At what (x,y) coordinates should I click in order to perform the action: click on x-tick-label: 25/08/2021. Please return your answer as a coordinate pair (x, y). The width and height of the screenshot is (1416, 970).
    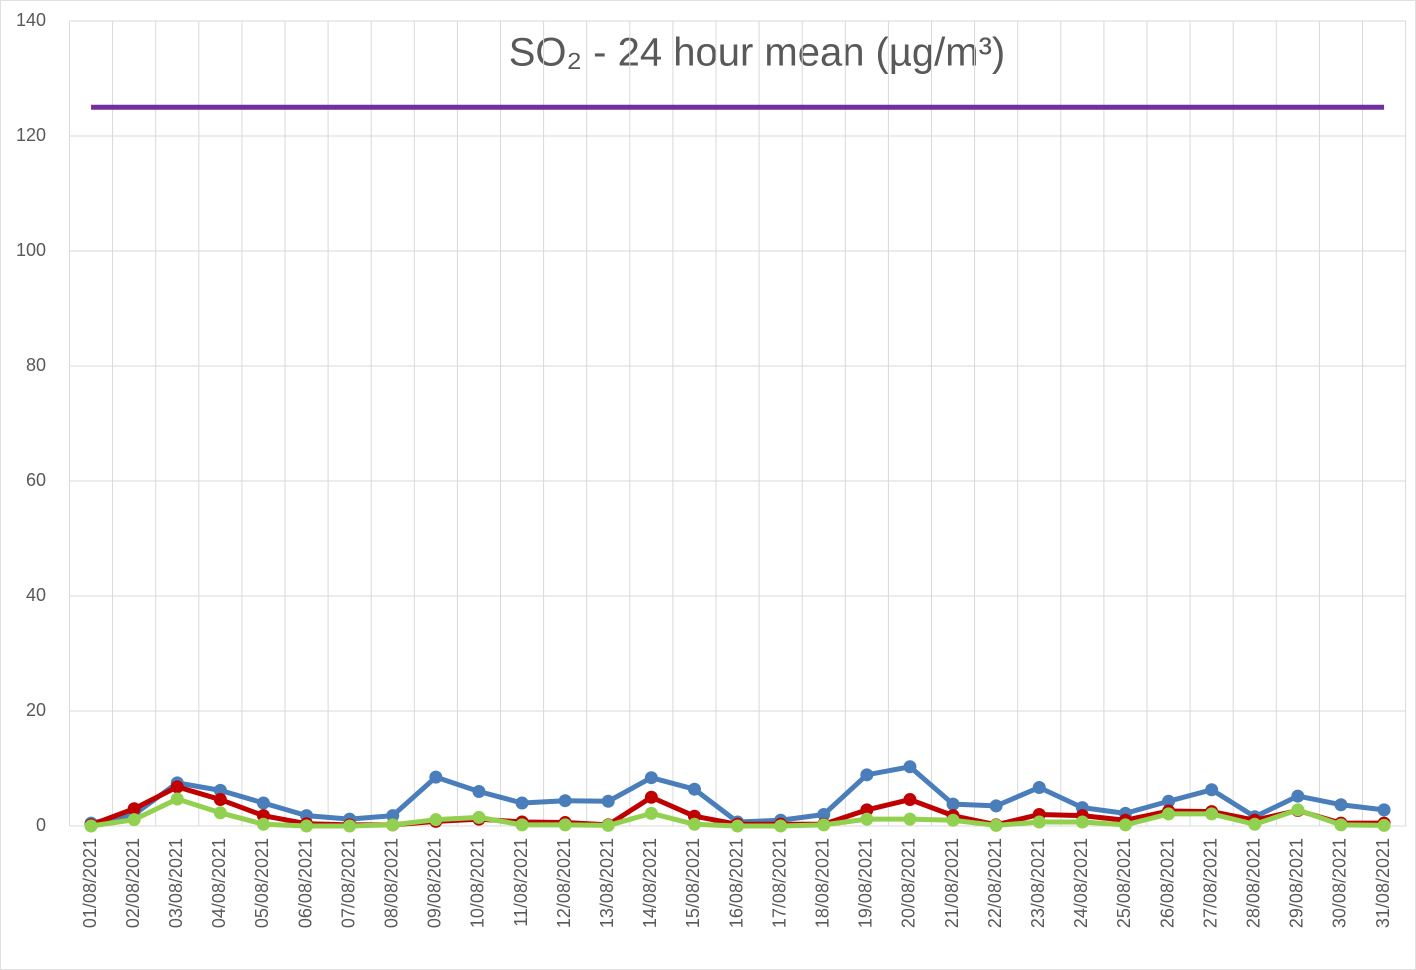
    Looking at the image, I should click on (1124, 883).